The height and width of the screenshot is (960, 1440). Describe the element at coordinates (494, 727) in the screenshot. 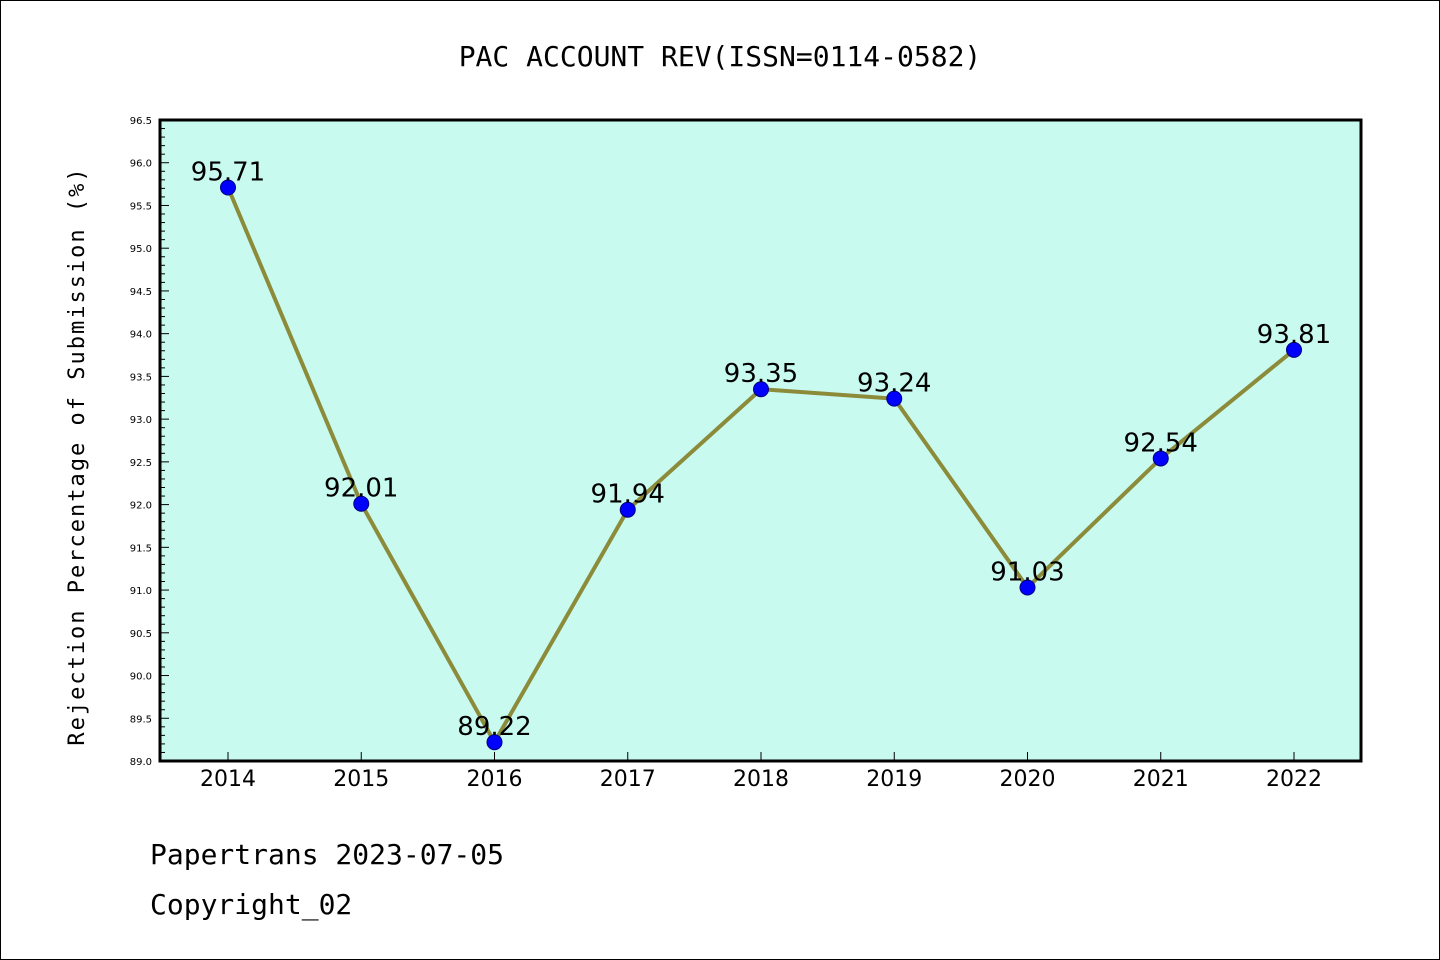

I see `data-label: 89.22` at that location.